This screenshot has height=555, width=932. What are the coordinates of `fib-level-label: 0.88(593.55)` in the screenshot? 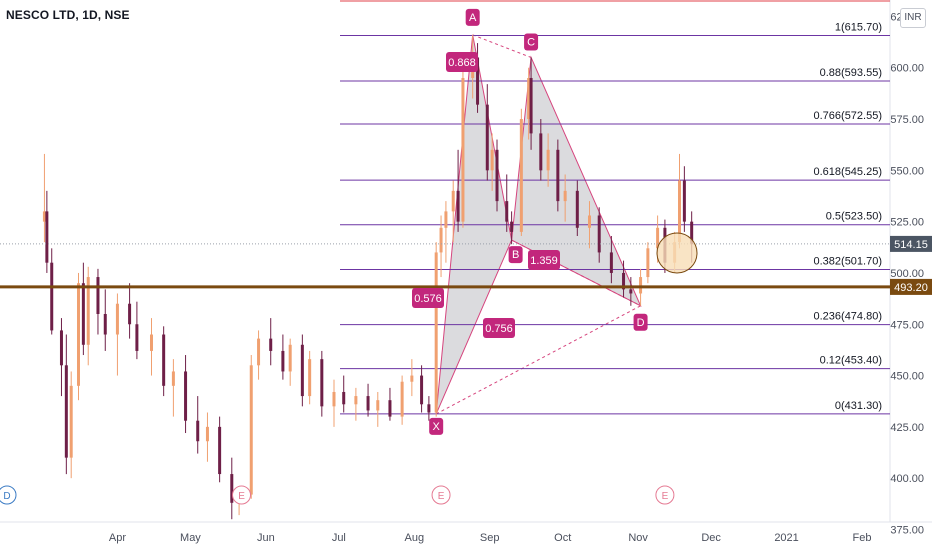 It's located at (851, 73).